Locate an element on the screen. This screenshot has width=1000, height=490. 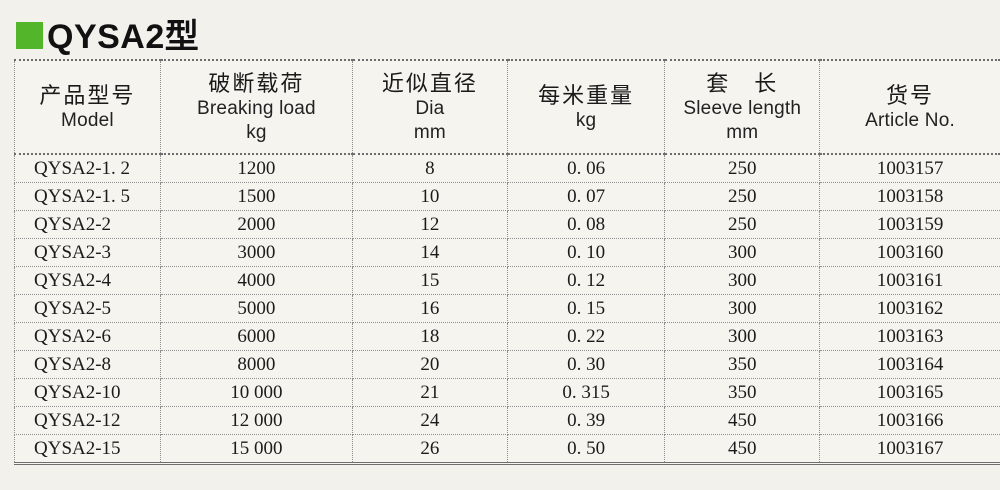
column-header-3: 近似直径 Dia mm is located at coordinates (430, 107).